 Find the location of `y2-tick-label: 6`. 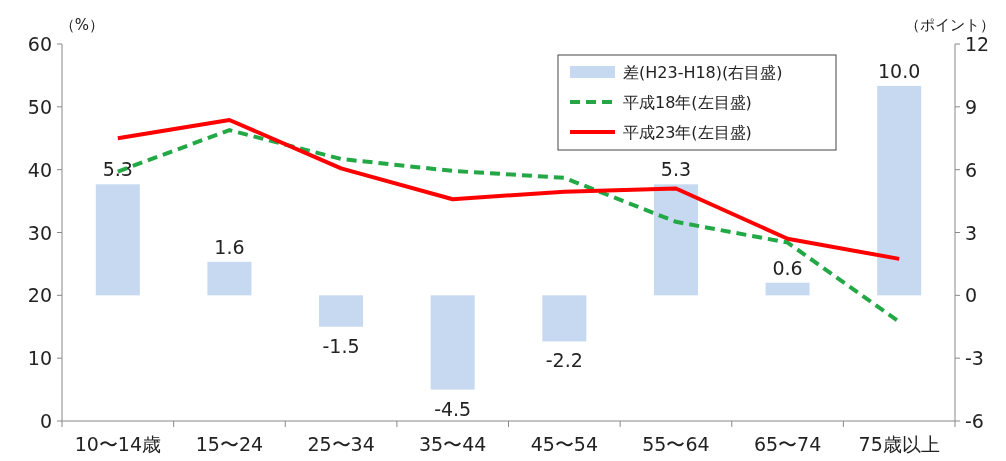

y2-tick-label: 6 is located at coordinates (971, 169).